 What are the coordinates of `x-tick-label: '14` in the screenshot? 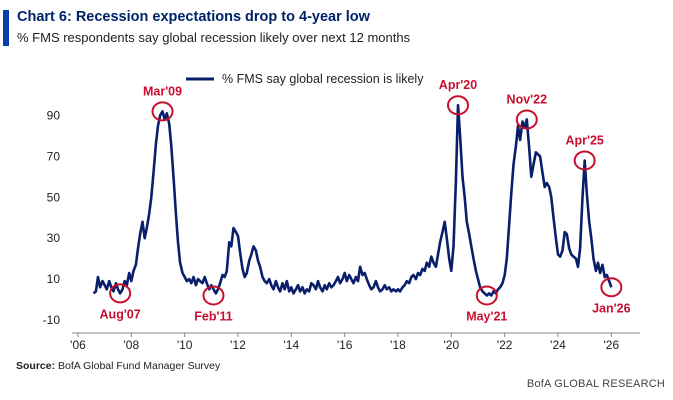 It's located at (292, 345).